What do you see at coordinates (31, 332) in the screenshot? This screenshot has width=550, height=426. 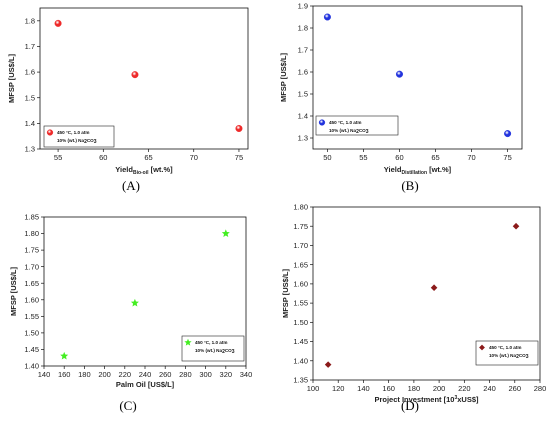 I see `y-tick-label: 1.50` at bounding box center [31, 332].